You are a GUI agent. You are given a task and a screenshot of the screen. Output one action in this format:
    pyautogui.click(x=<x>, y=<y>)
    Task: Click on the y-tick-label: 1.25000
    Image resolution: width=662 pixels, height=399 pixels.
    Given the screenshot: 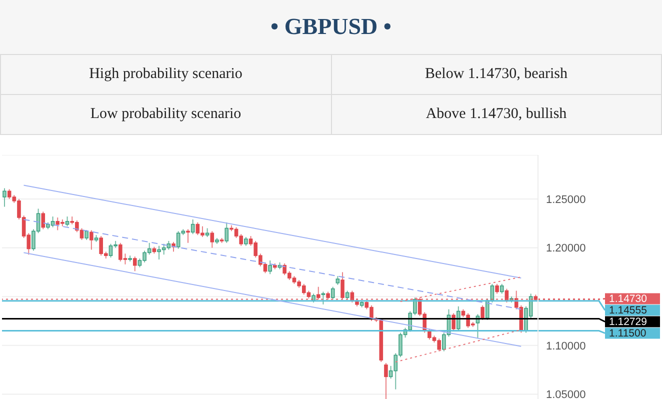 What is the action you would take?
    pyautogui.click(x=566, y=200)
    